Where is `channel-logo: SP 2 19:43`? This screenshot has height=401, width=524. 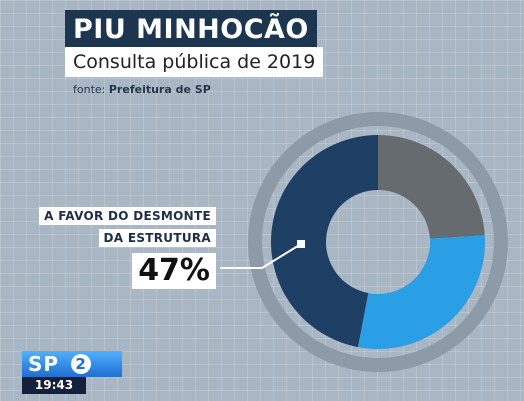
channel-logo: SP 2 19:43 is located at coordinates (72, 372).